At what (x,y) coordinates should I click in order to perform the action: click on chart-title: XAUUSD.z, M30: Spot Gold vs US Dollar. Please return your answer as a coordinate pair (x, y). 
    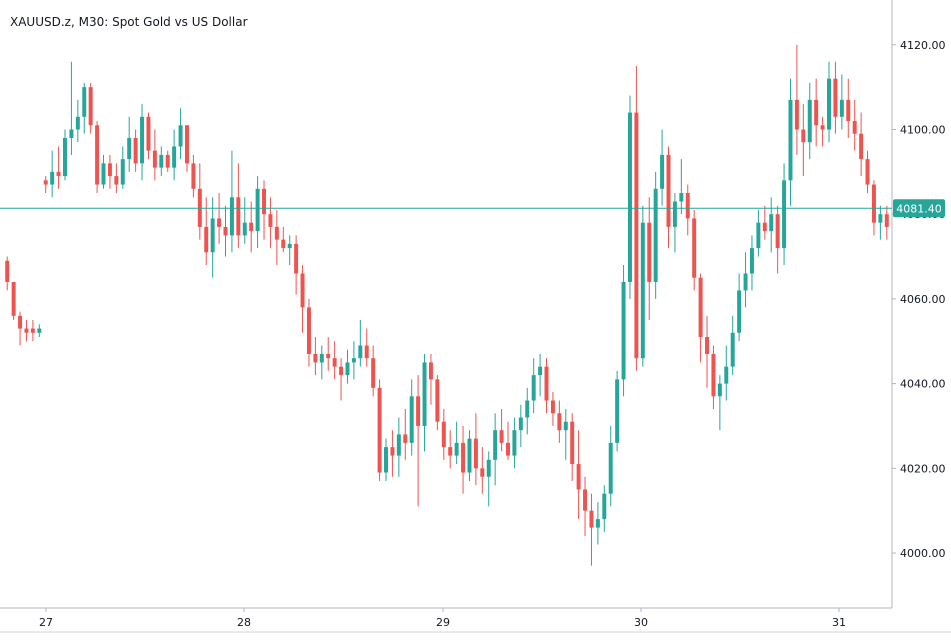
    Looking at the image, I should click on (129, 22).